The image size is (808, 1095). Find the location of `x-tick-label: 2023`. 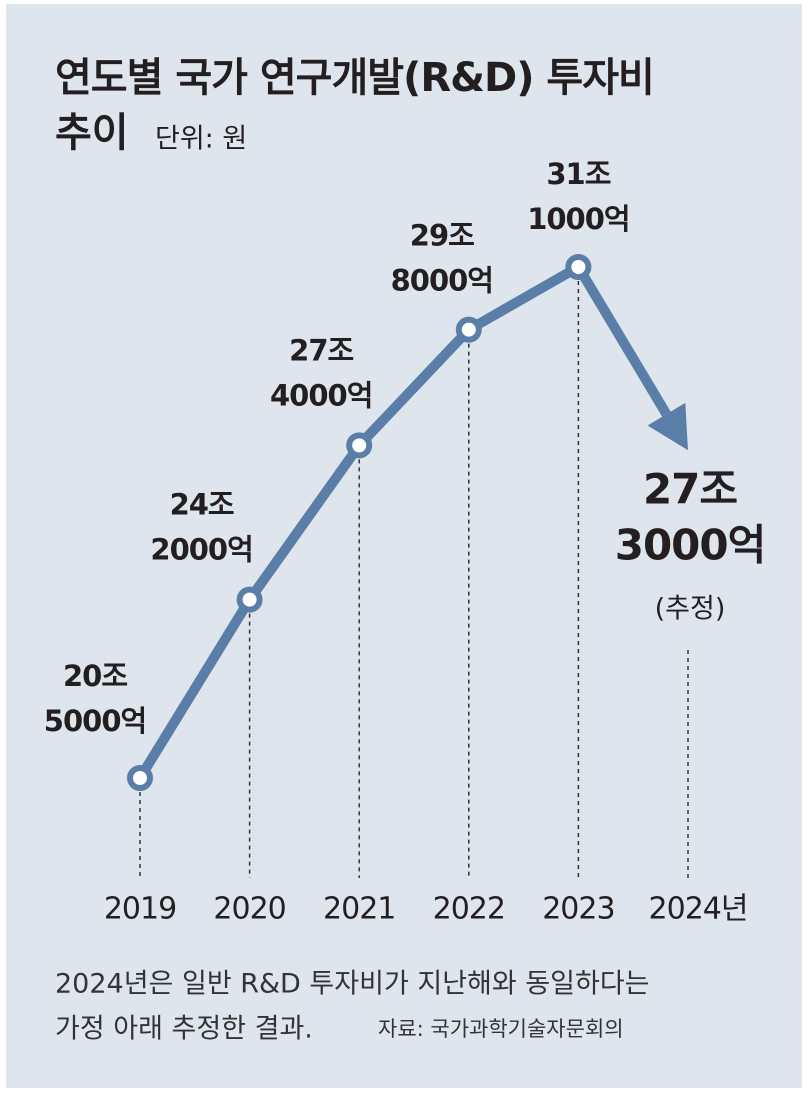

x-tick-label: 2023 is located at coordinates (578, 909).